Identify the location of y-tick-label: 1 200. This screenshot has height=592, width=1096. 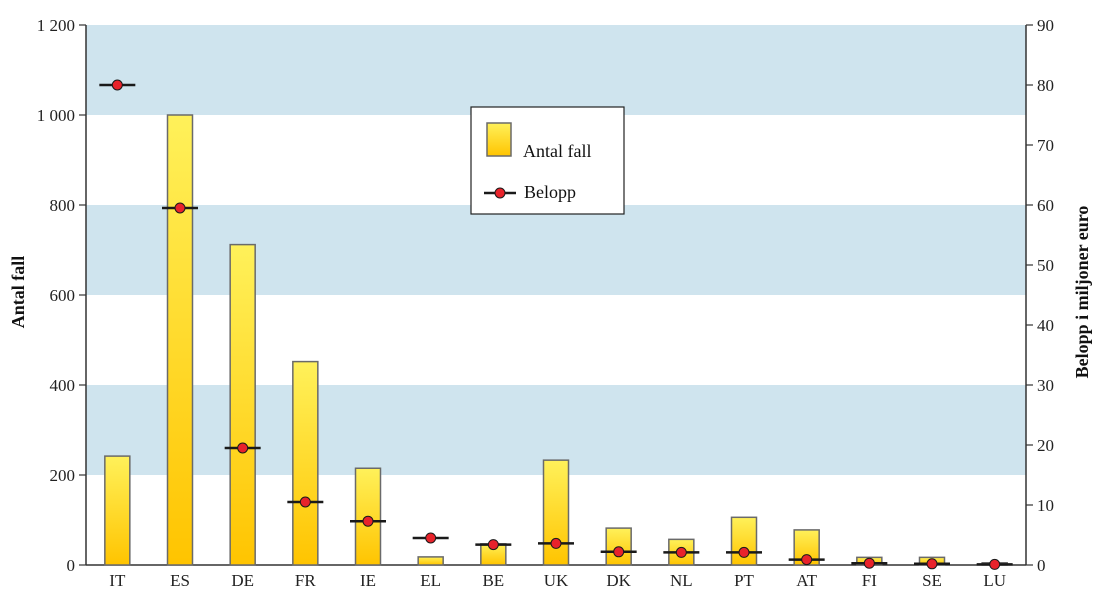
(56, 25).